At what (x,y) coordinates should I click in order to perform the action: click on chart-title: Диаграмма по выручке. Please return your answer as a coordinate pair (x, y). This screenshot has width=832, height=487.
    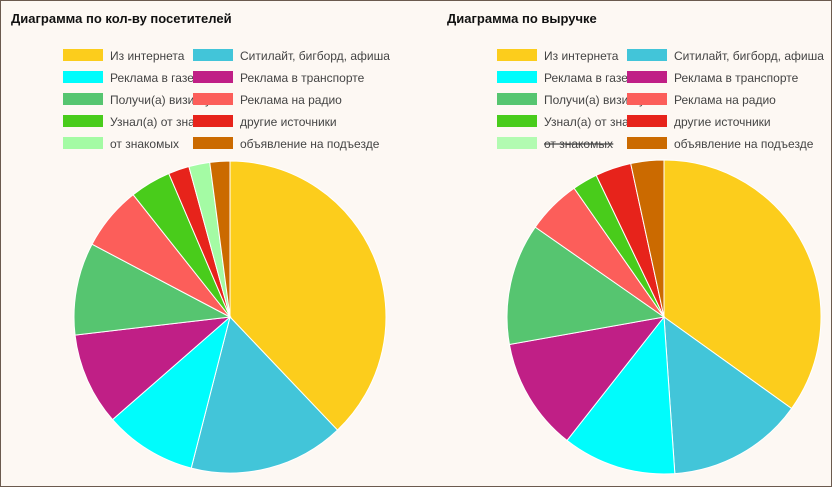
    Looking at the image, I should click on (522, 18).